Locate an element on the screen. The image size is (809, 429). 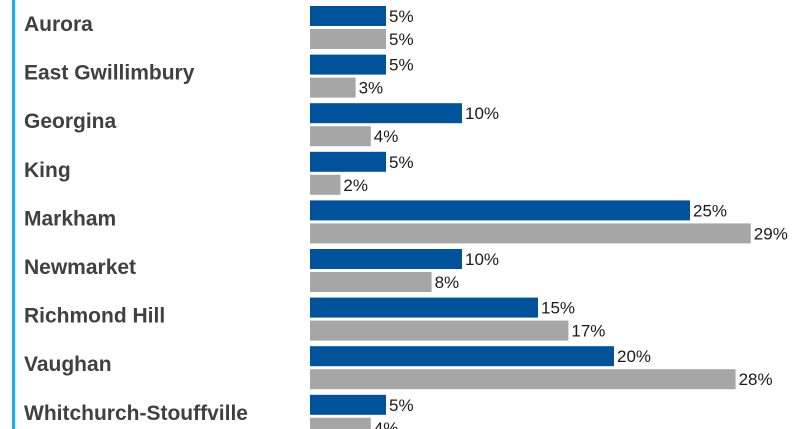
value-label-whitchurch-stouffville-series-1: 5% is located at coordinates (401, 405).